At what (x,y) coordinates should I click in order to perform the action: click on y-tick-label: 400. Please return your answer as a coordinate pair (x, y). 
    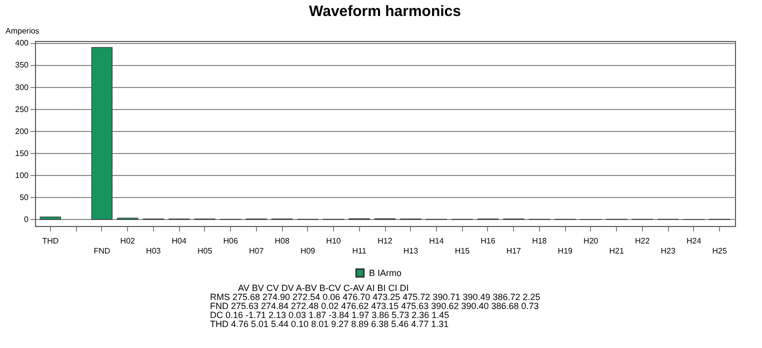
    Looking at the image, I should click on (22, 43).